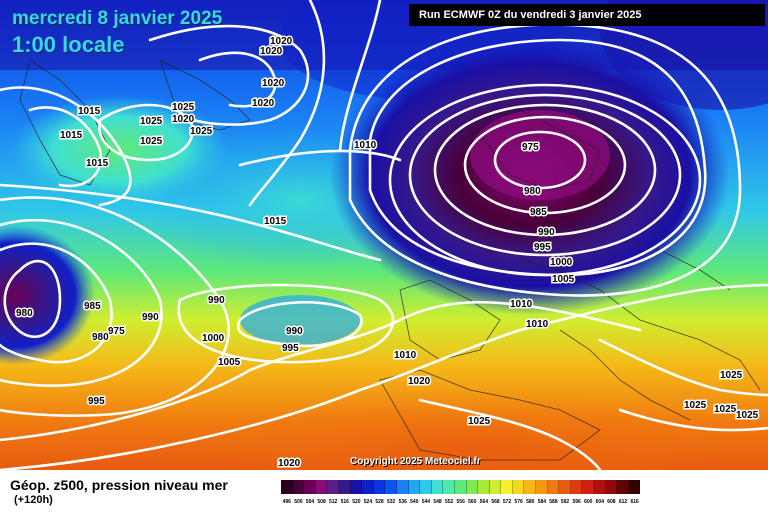  What do you see at coordinates (507, 502) in the screenshot?
I see `scale-label: 572` at bounding box center [507, 502].